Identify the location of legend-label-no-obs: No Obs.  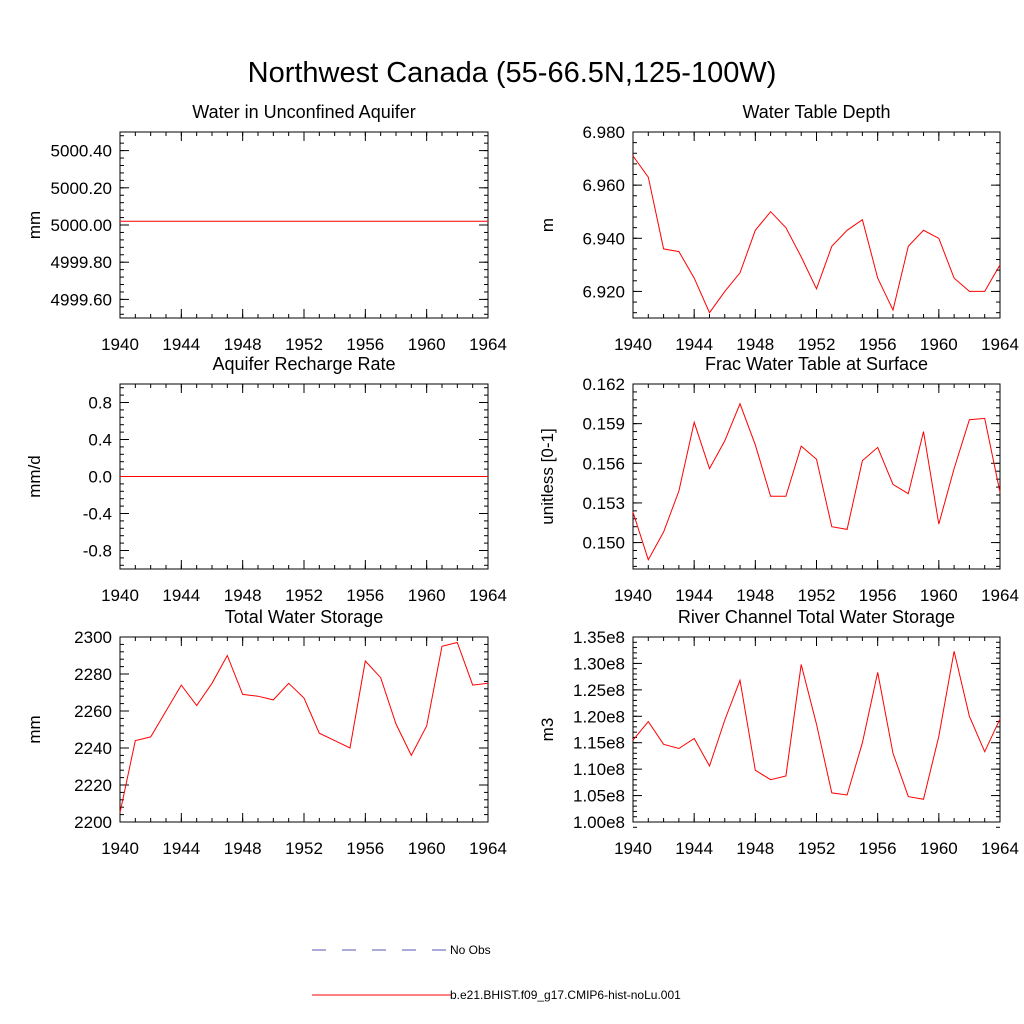
(470, 950).